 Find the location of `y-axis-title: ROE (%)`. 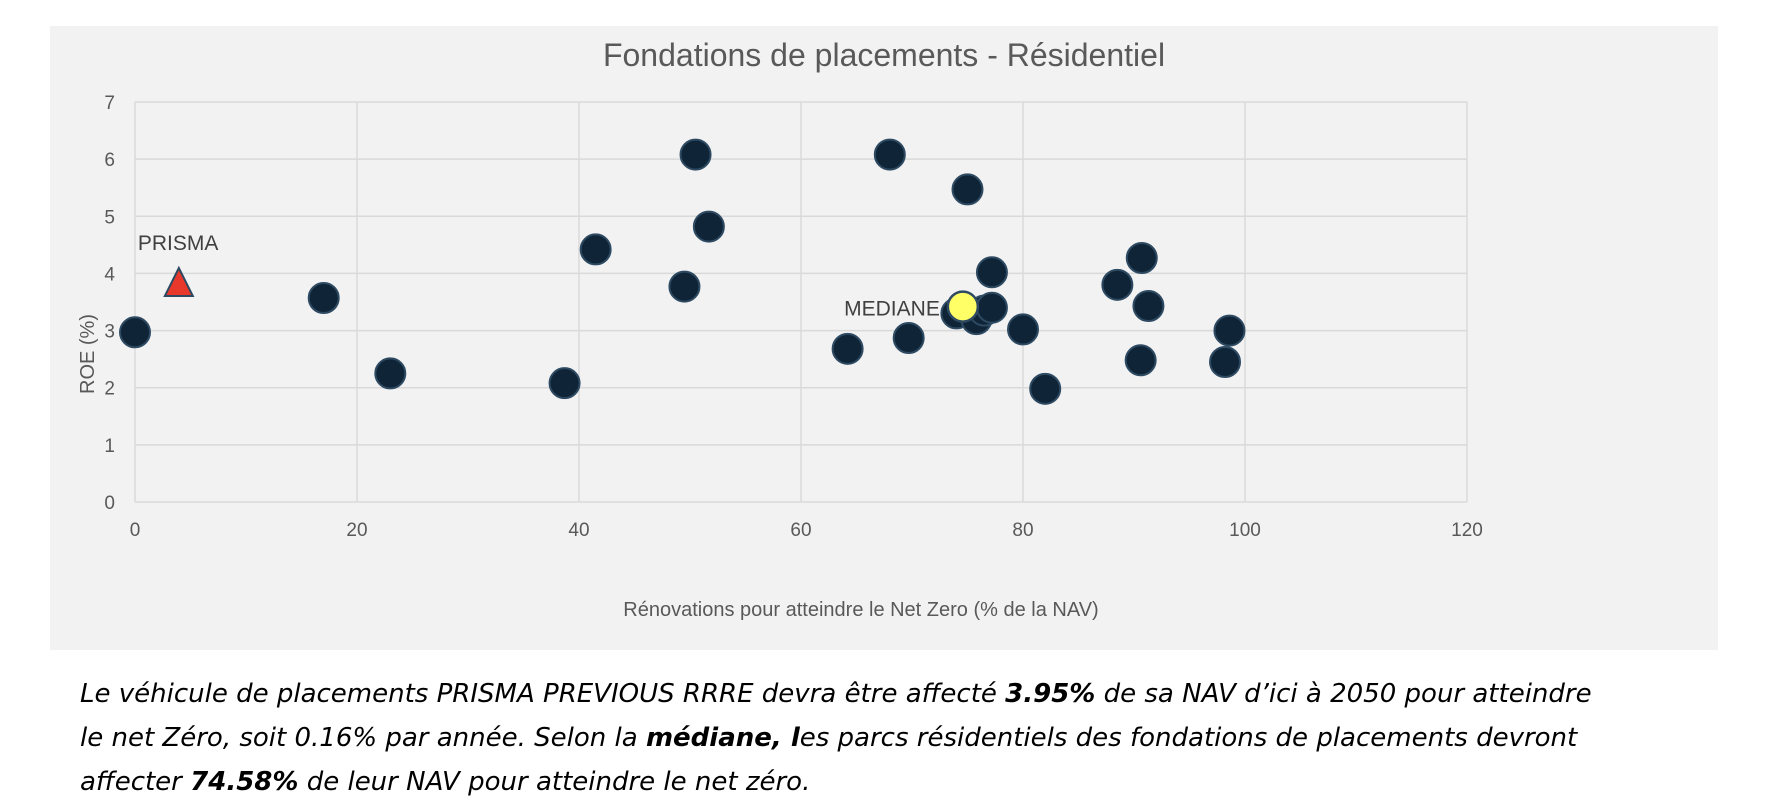

y-axis-title: ROE (%) is located at coordinates (88, 354).